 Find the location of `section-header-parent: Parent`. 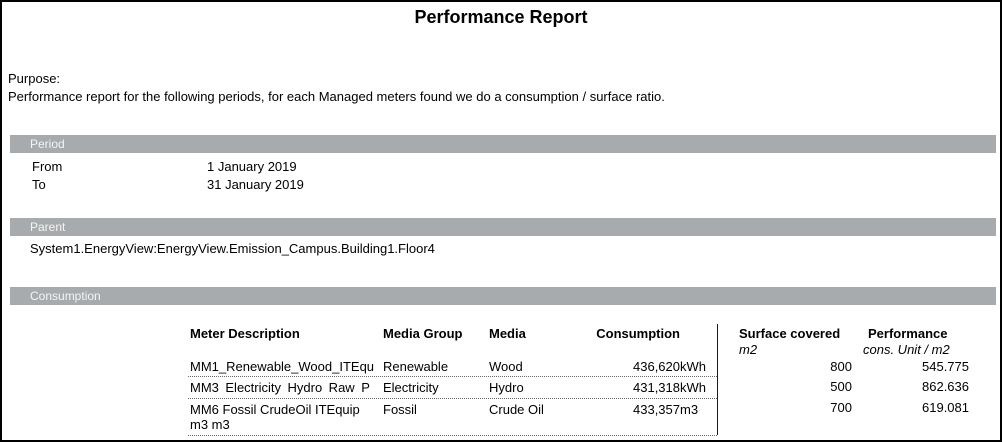

section-header-parent: Parent is located at coordinates (503, 227).